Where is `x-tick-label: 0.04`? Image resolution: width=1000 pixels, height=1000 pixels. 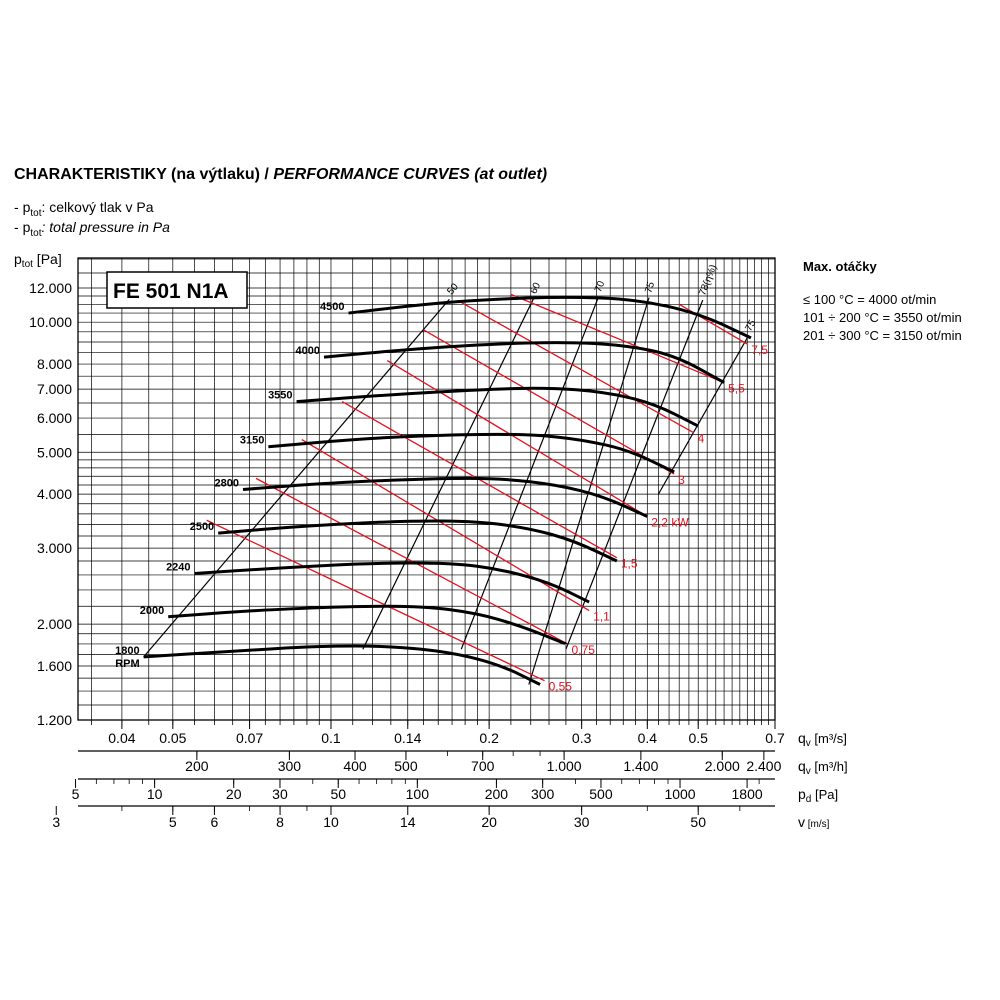 x-tick-label: 0.04 is located at coordinates (121, 738).